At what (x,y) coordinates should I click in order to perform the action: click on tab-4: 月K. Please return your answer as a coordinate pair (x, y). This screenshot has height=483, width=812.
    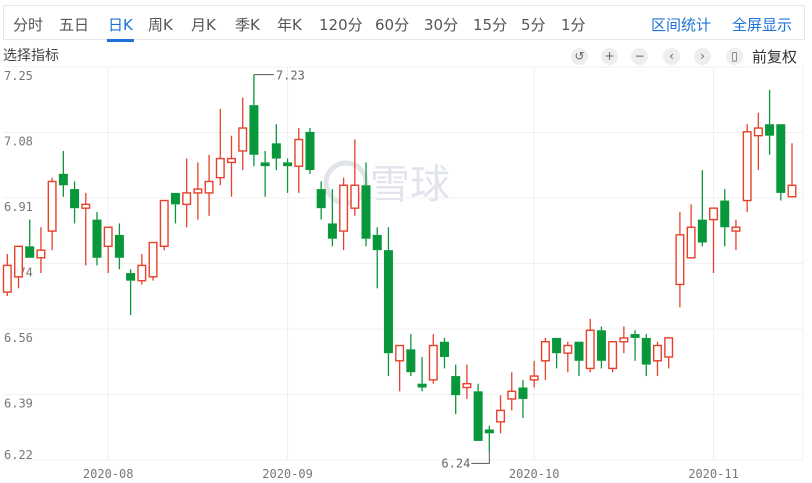
    Looking at the image, I should click on (203, 25).